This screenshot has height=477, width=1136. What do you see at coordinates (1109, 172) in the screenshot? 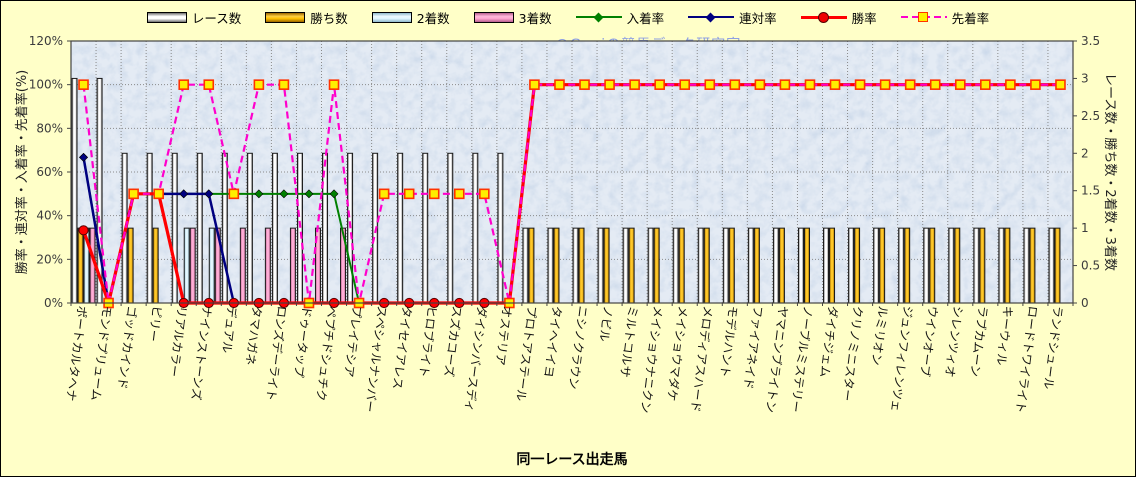
I see `y-axis-right-title: レース数・勝ち数・2着数・3着数` at bounding box center [1109, 172].